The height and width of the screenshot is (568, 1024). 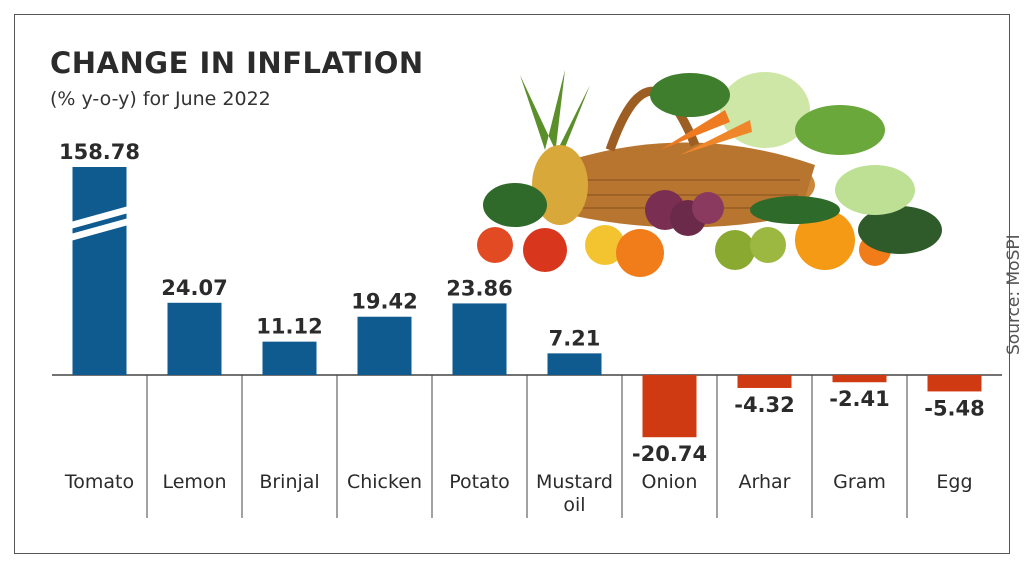 I want to click on bar-potato, so click(x=479, y=339).